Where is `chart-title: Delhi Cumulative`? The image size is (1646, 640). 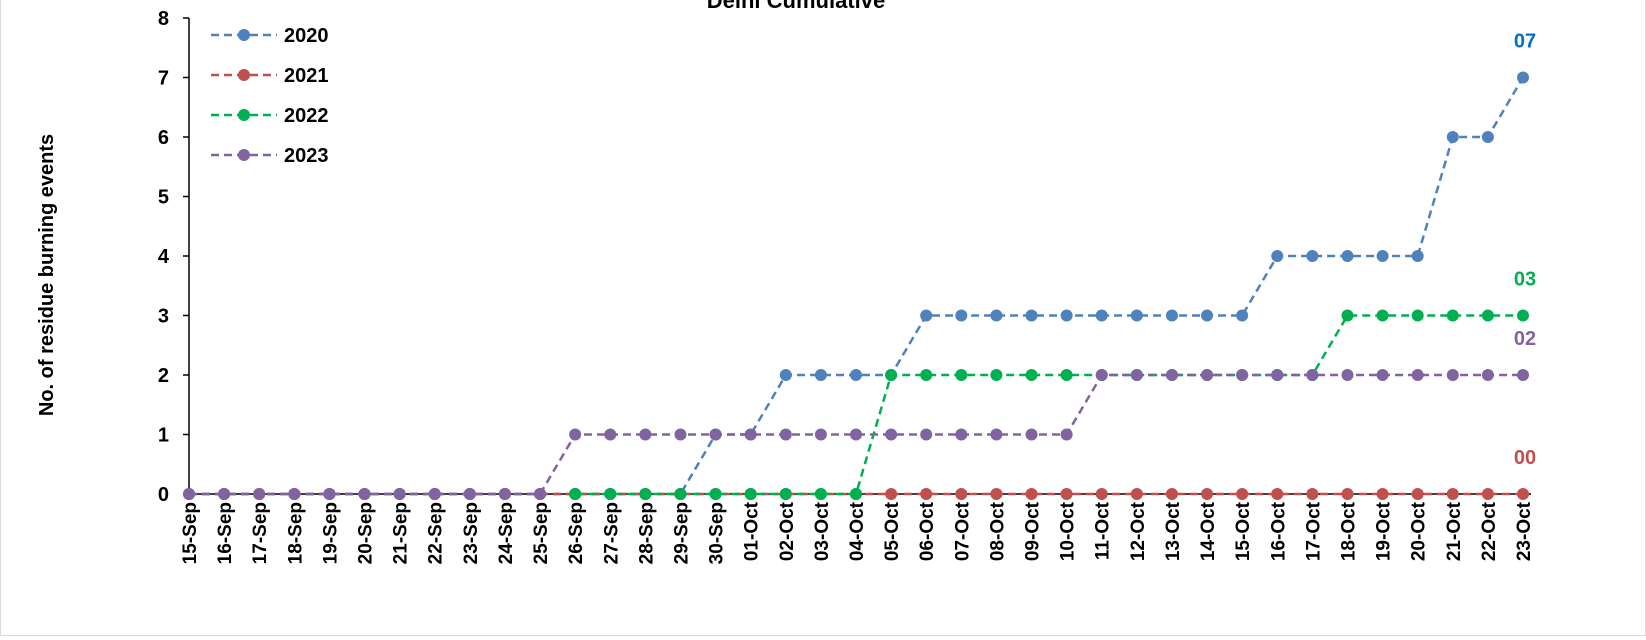 chart-title: Delhi Cumulative is located at coordinates (796, 6).